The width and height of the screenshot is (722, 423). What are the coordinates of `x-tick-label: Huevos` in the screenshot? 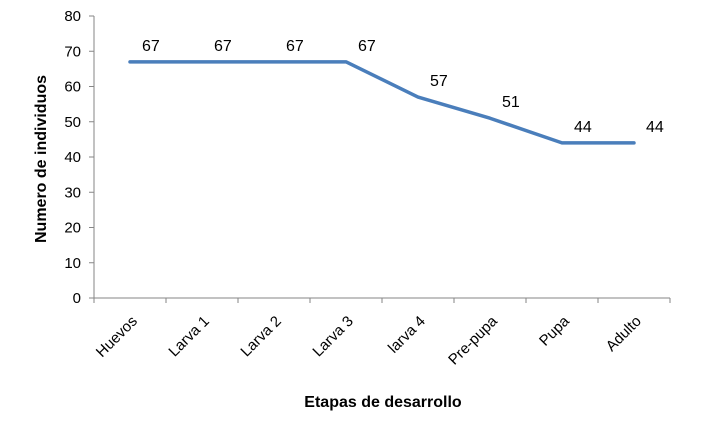 It's located at (117, 337).